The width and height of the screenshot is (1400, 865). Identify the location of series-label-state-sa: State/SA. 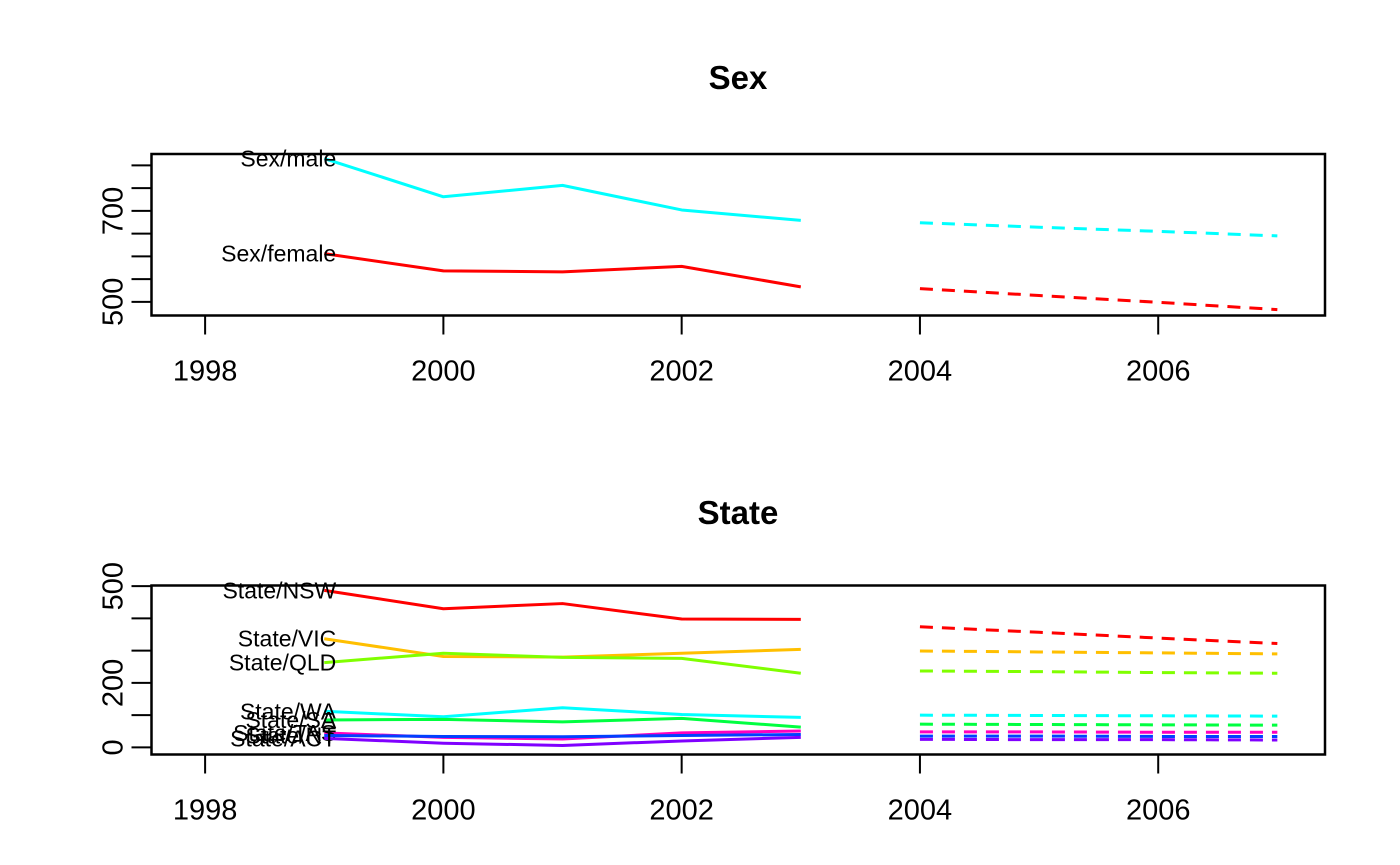
(290, 720).